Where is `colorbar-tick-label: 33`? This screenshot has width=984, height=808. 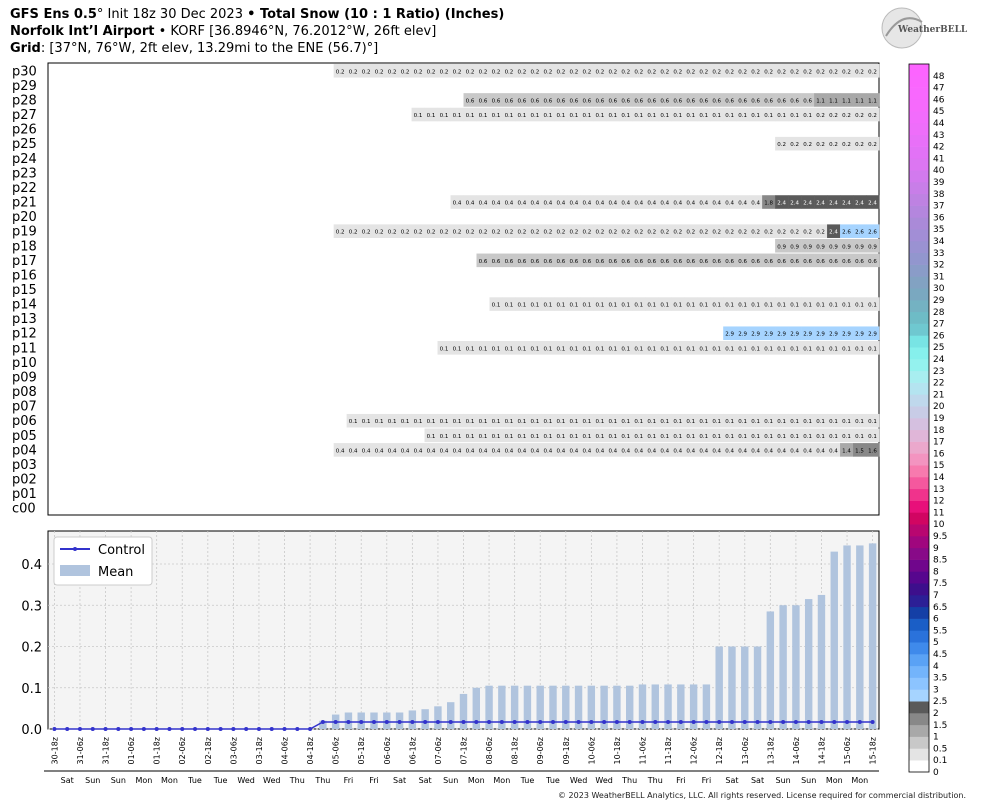 colorbar-tick-label: 33 is located at coordinates (938, 254).